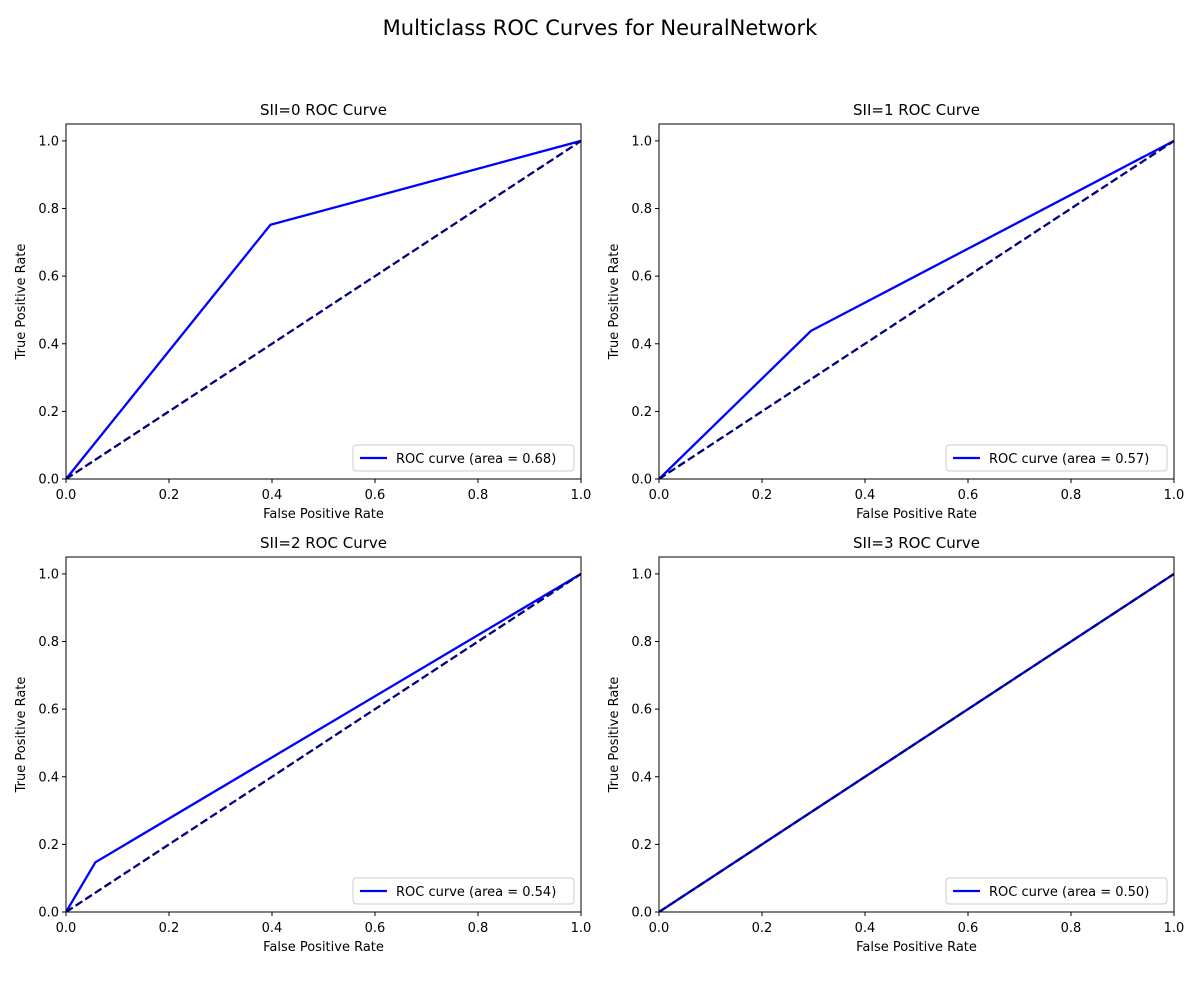 The image size is (1200, 1000). What do you see at coordinates (323, 110) in the screenshot?
I see `subplot-title: SII=0 ROC Curve` at bounding box center [323, 110].